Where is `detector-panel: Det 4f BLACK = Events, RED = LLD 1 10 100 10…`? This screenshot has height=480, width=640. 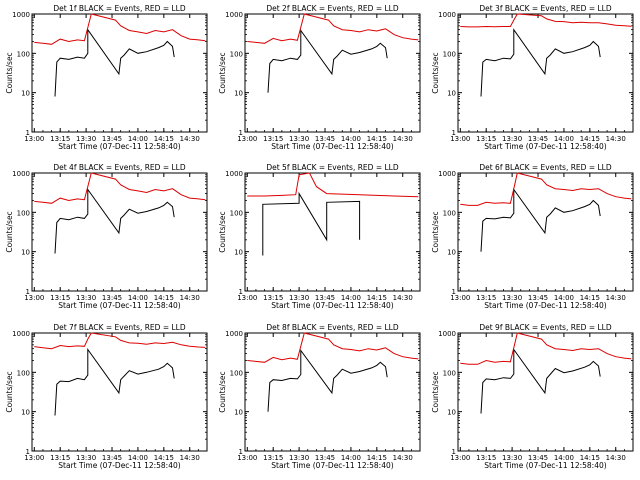 detector-panel: Det 4f BLACK = Events, RED = LLD 1 10 100 10… is located at coordinates (106, 236).